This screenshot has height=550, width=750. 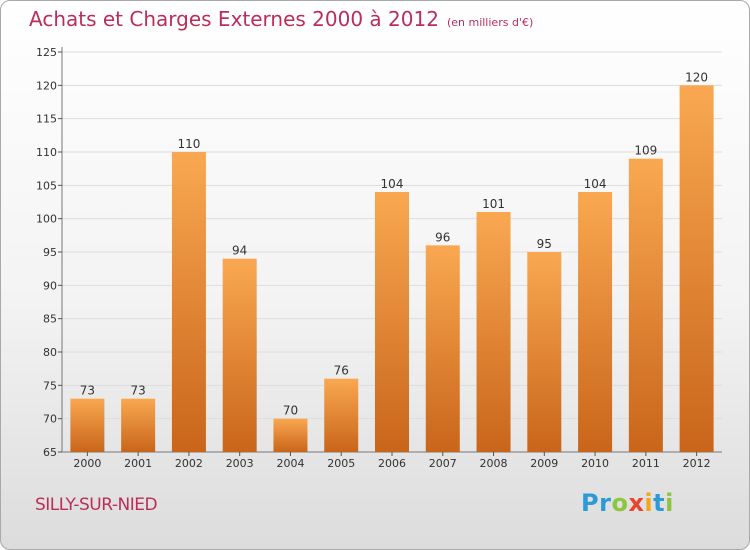 I want to click on y-tick-label: 95, so click(x=50, y=252).